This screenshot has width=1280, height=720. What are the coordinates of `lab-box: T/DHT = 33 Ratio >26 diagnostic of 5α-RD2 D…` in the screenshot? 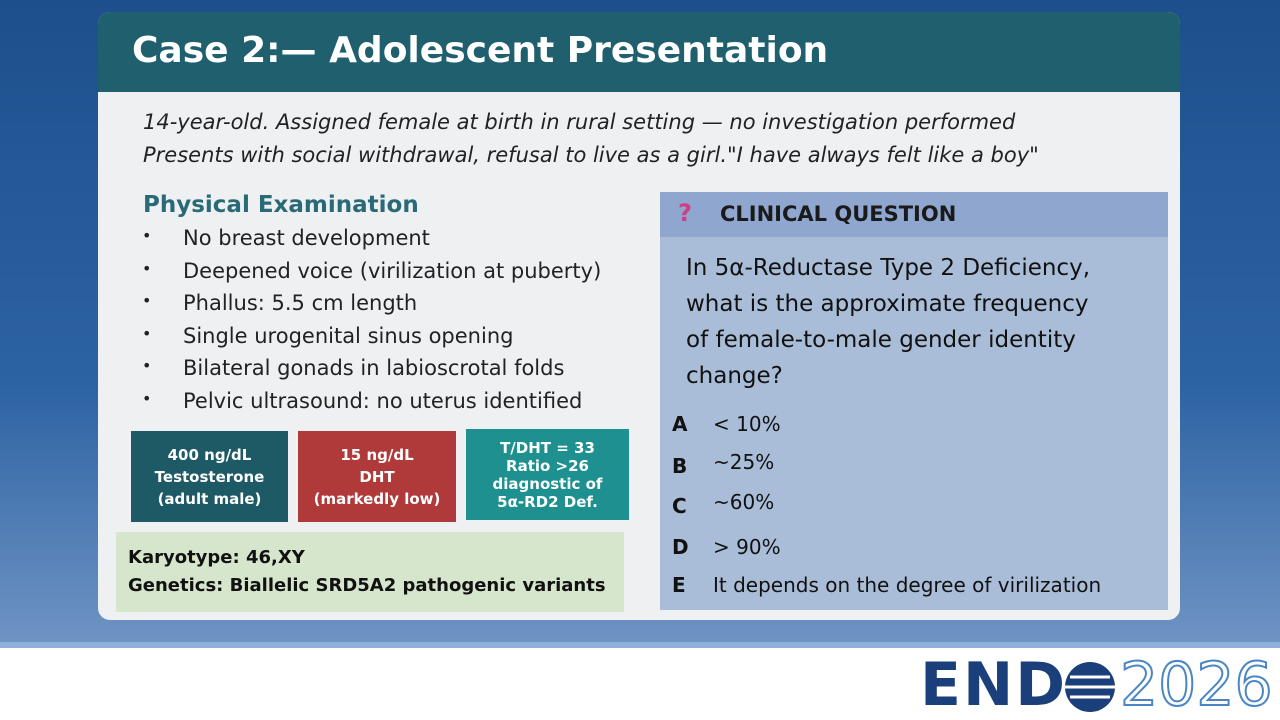 It's located at (547, 474).